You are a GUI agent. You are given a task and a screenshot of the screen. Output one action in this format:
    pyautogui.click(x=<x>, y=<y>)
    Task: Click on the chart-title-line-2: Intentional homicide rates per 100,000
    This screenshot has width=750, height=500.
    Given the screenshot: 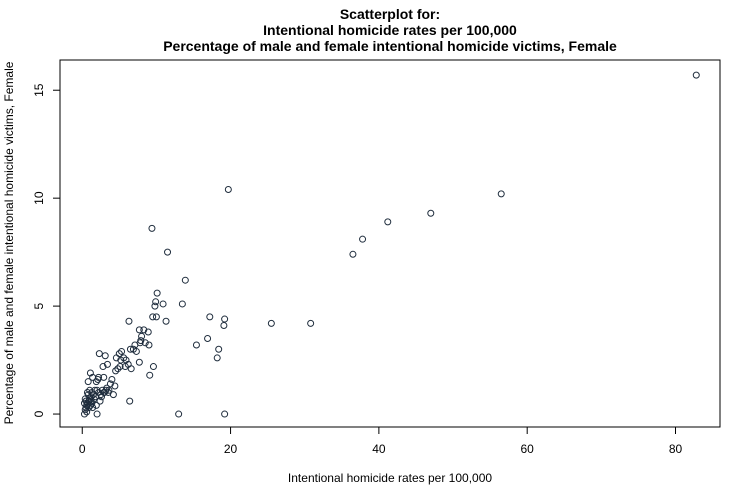 What is the action you would take?
    pyautogui.click(x=390, y=30)
    